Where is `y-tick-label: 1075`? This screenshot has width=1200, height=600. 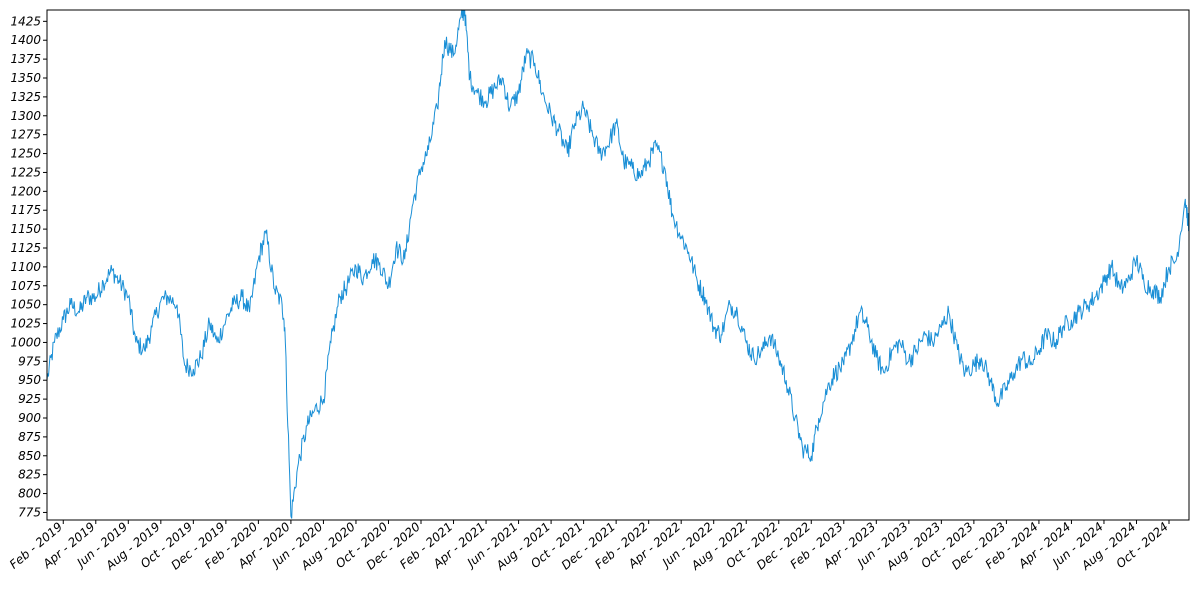
y-tick-label: 1075 is located at coordinates (25, 286).